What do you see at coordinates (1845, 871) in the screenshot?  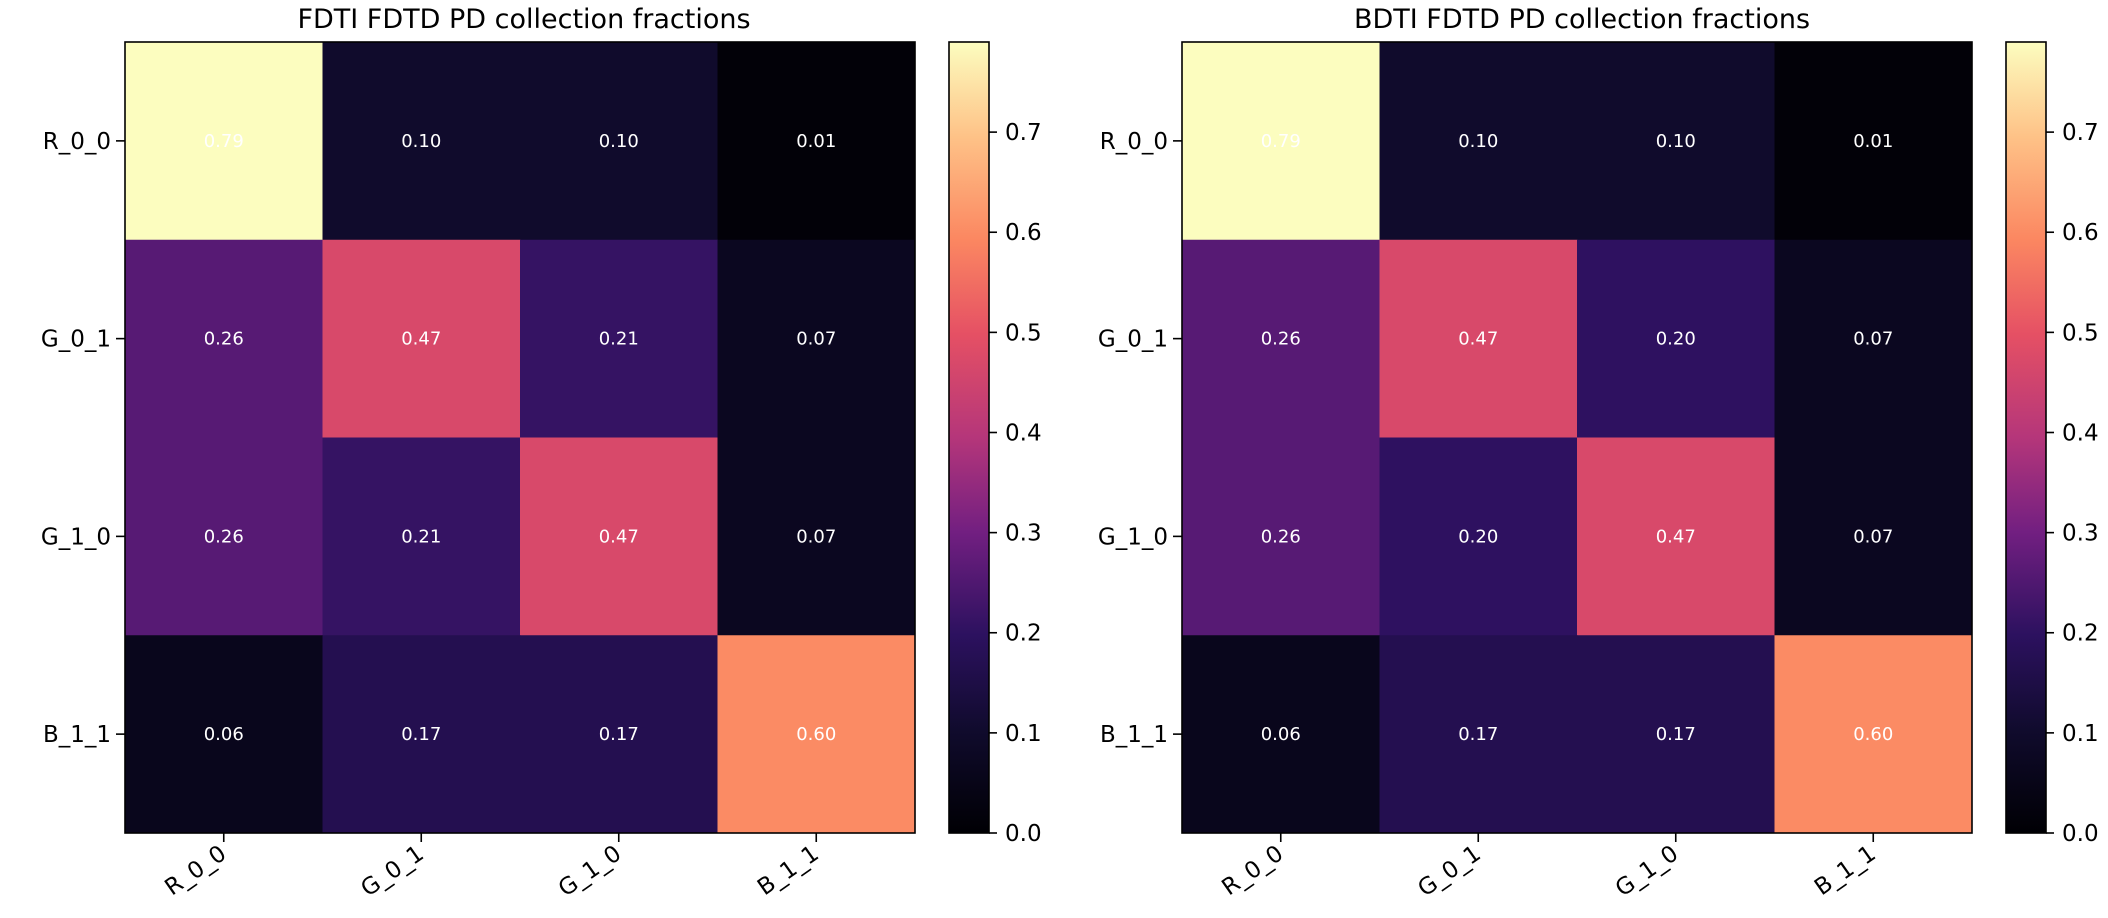 I see `column-label: B_1_1` at bounding box center [1845, 871].